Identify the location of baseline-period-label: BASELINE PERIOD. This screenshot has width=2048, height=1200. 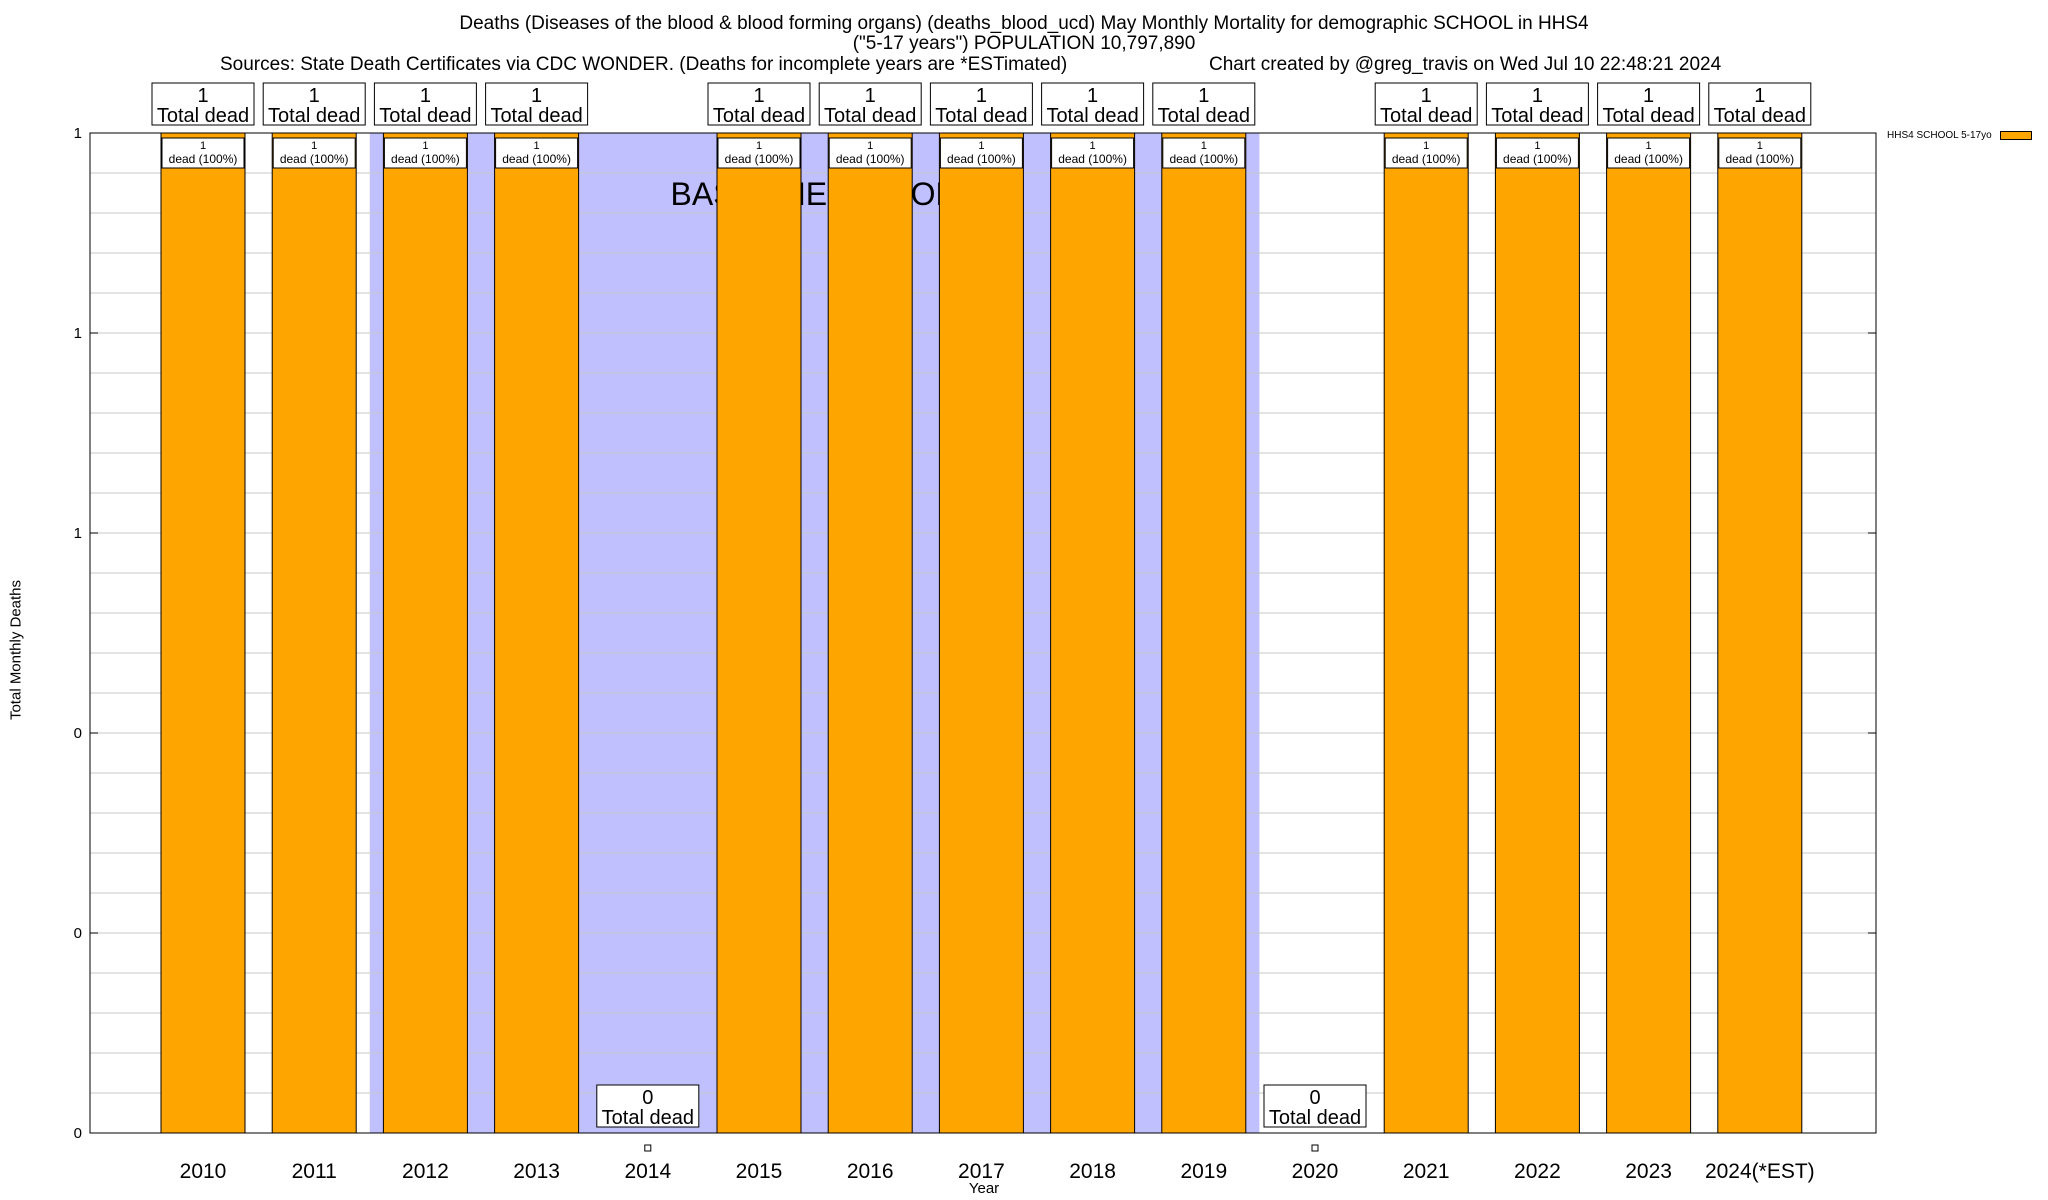
(815, 194).